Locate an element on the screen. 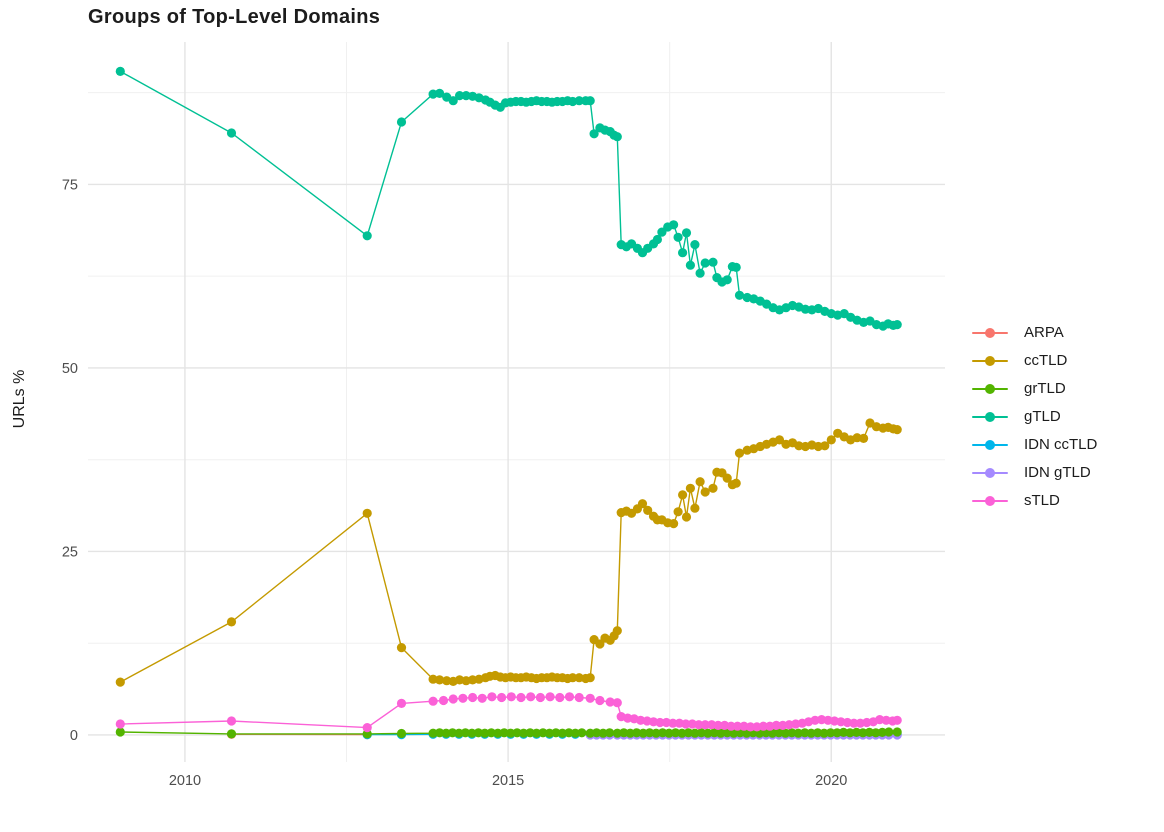 This screenshot has height=832, width=1164. legend-label: ARPA is located at coordinates (1044, 332).